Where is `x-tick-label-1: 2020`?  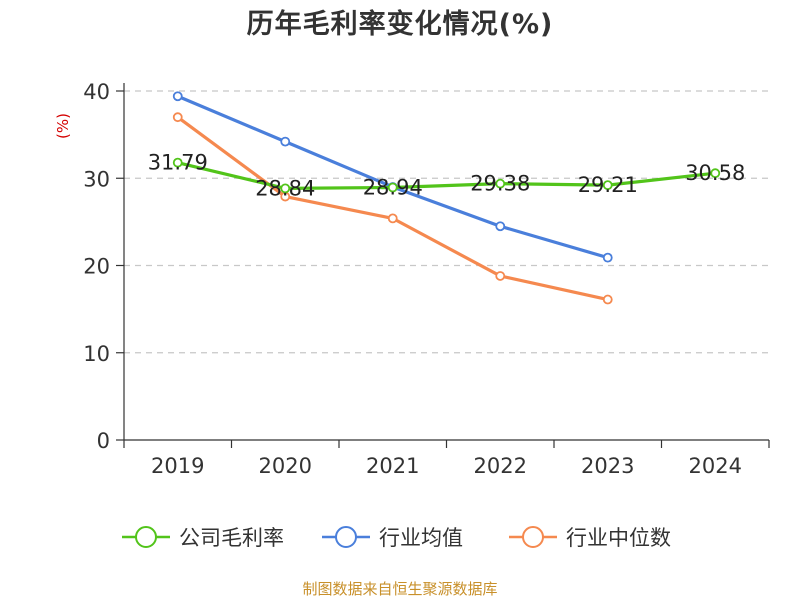 x-tick-label-1: 2020 is located at coordinates (285, 466).